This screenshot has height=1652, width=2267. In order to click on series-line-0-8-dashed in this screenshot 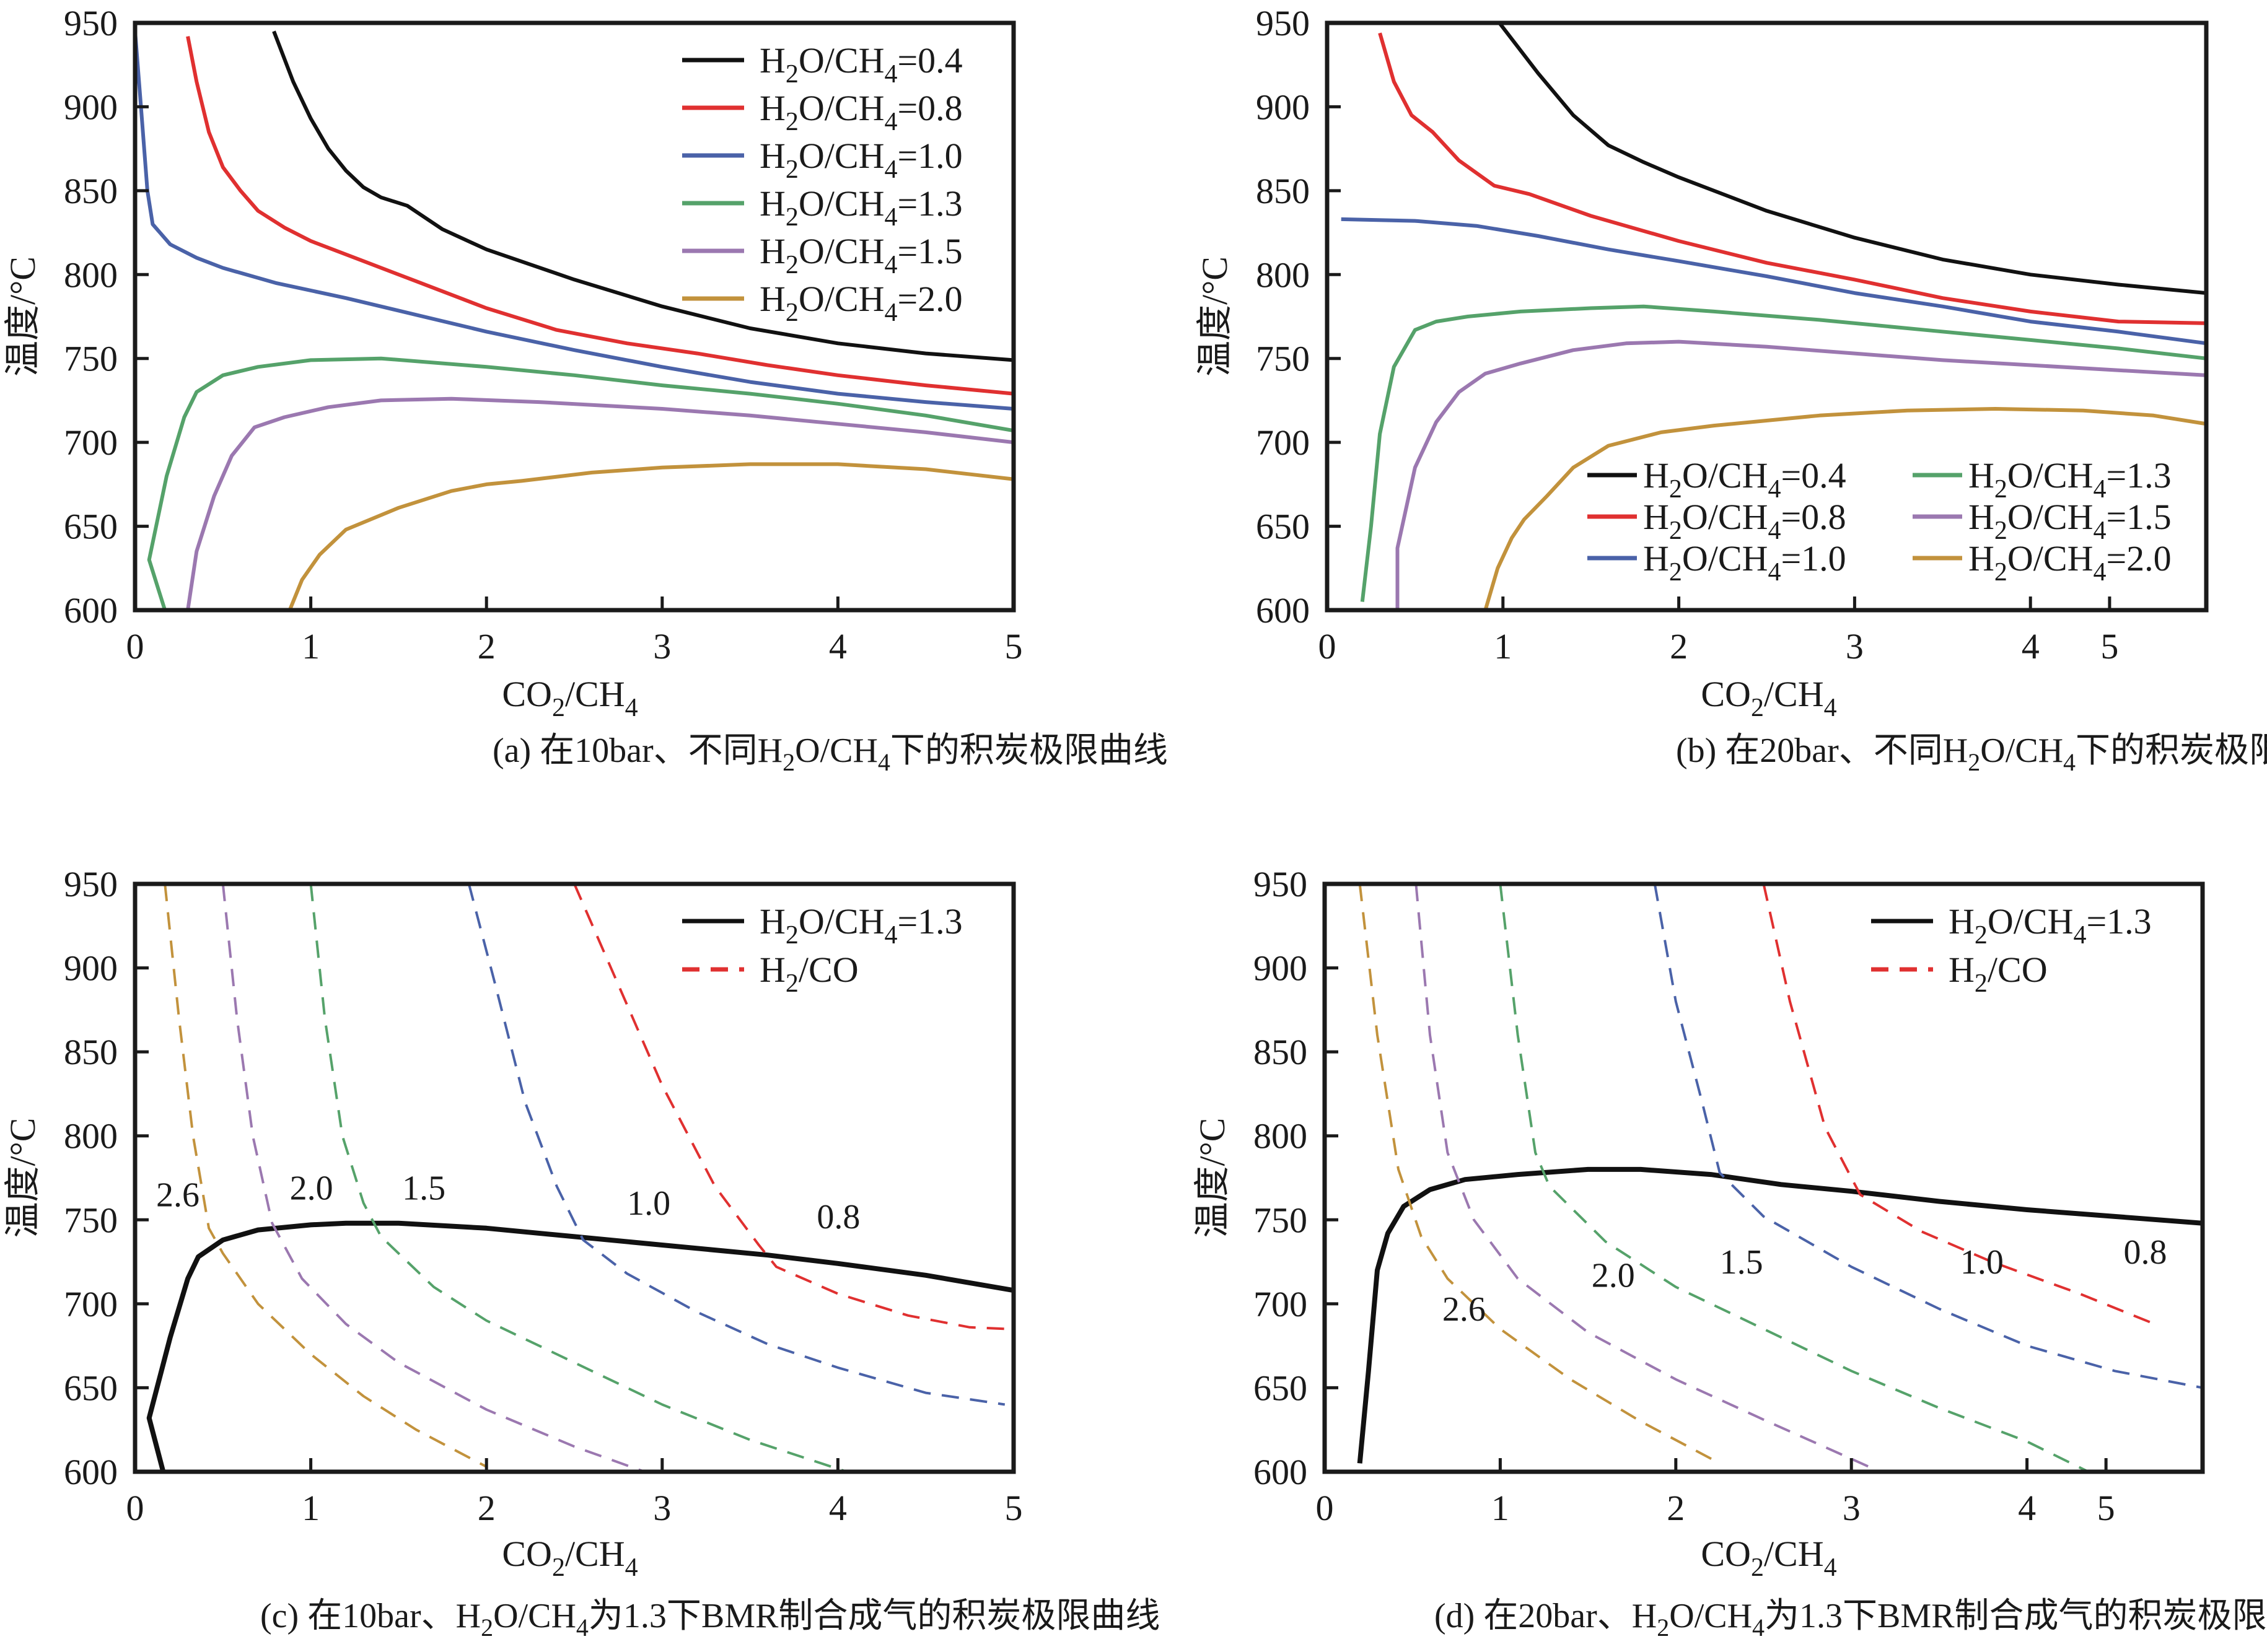, I will do `click(791, 1107)`.